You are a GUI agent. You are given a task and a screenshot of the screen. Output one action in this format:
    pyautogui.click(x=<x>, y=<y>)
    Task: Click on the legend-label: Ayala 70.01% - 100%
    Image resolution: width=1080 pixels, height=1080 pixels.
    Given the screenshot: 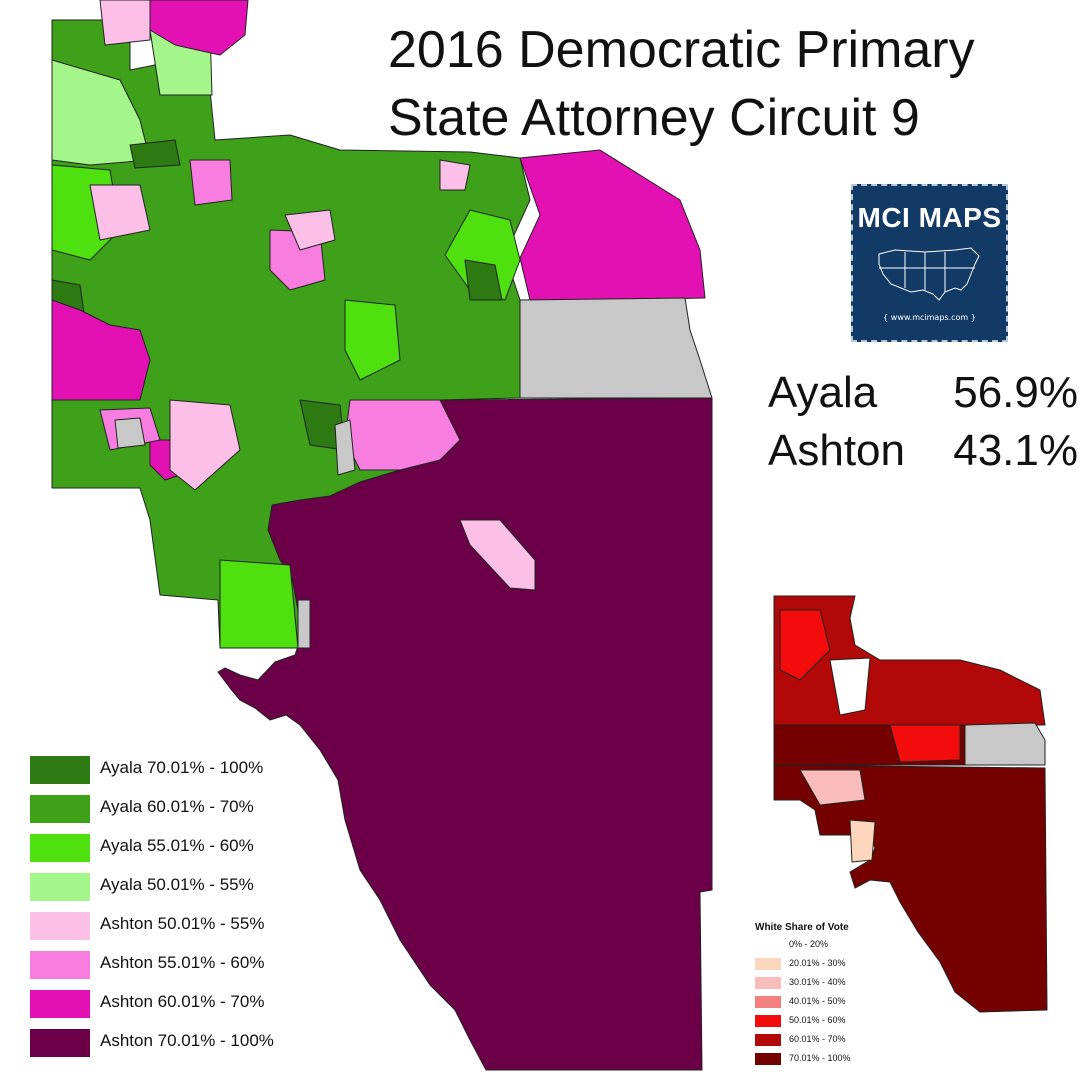 What is the action you would take?
    pyautogui.click(x=182, y=767)
    